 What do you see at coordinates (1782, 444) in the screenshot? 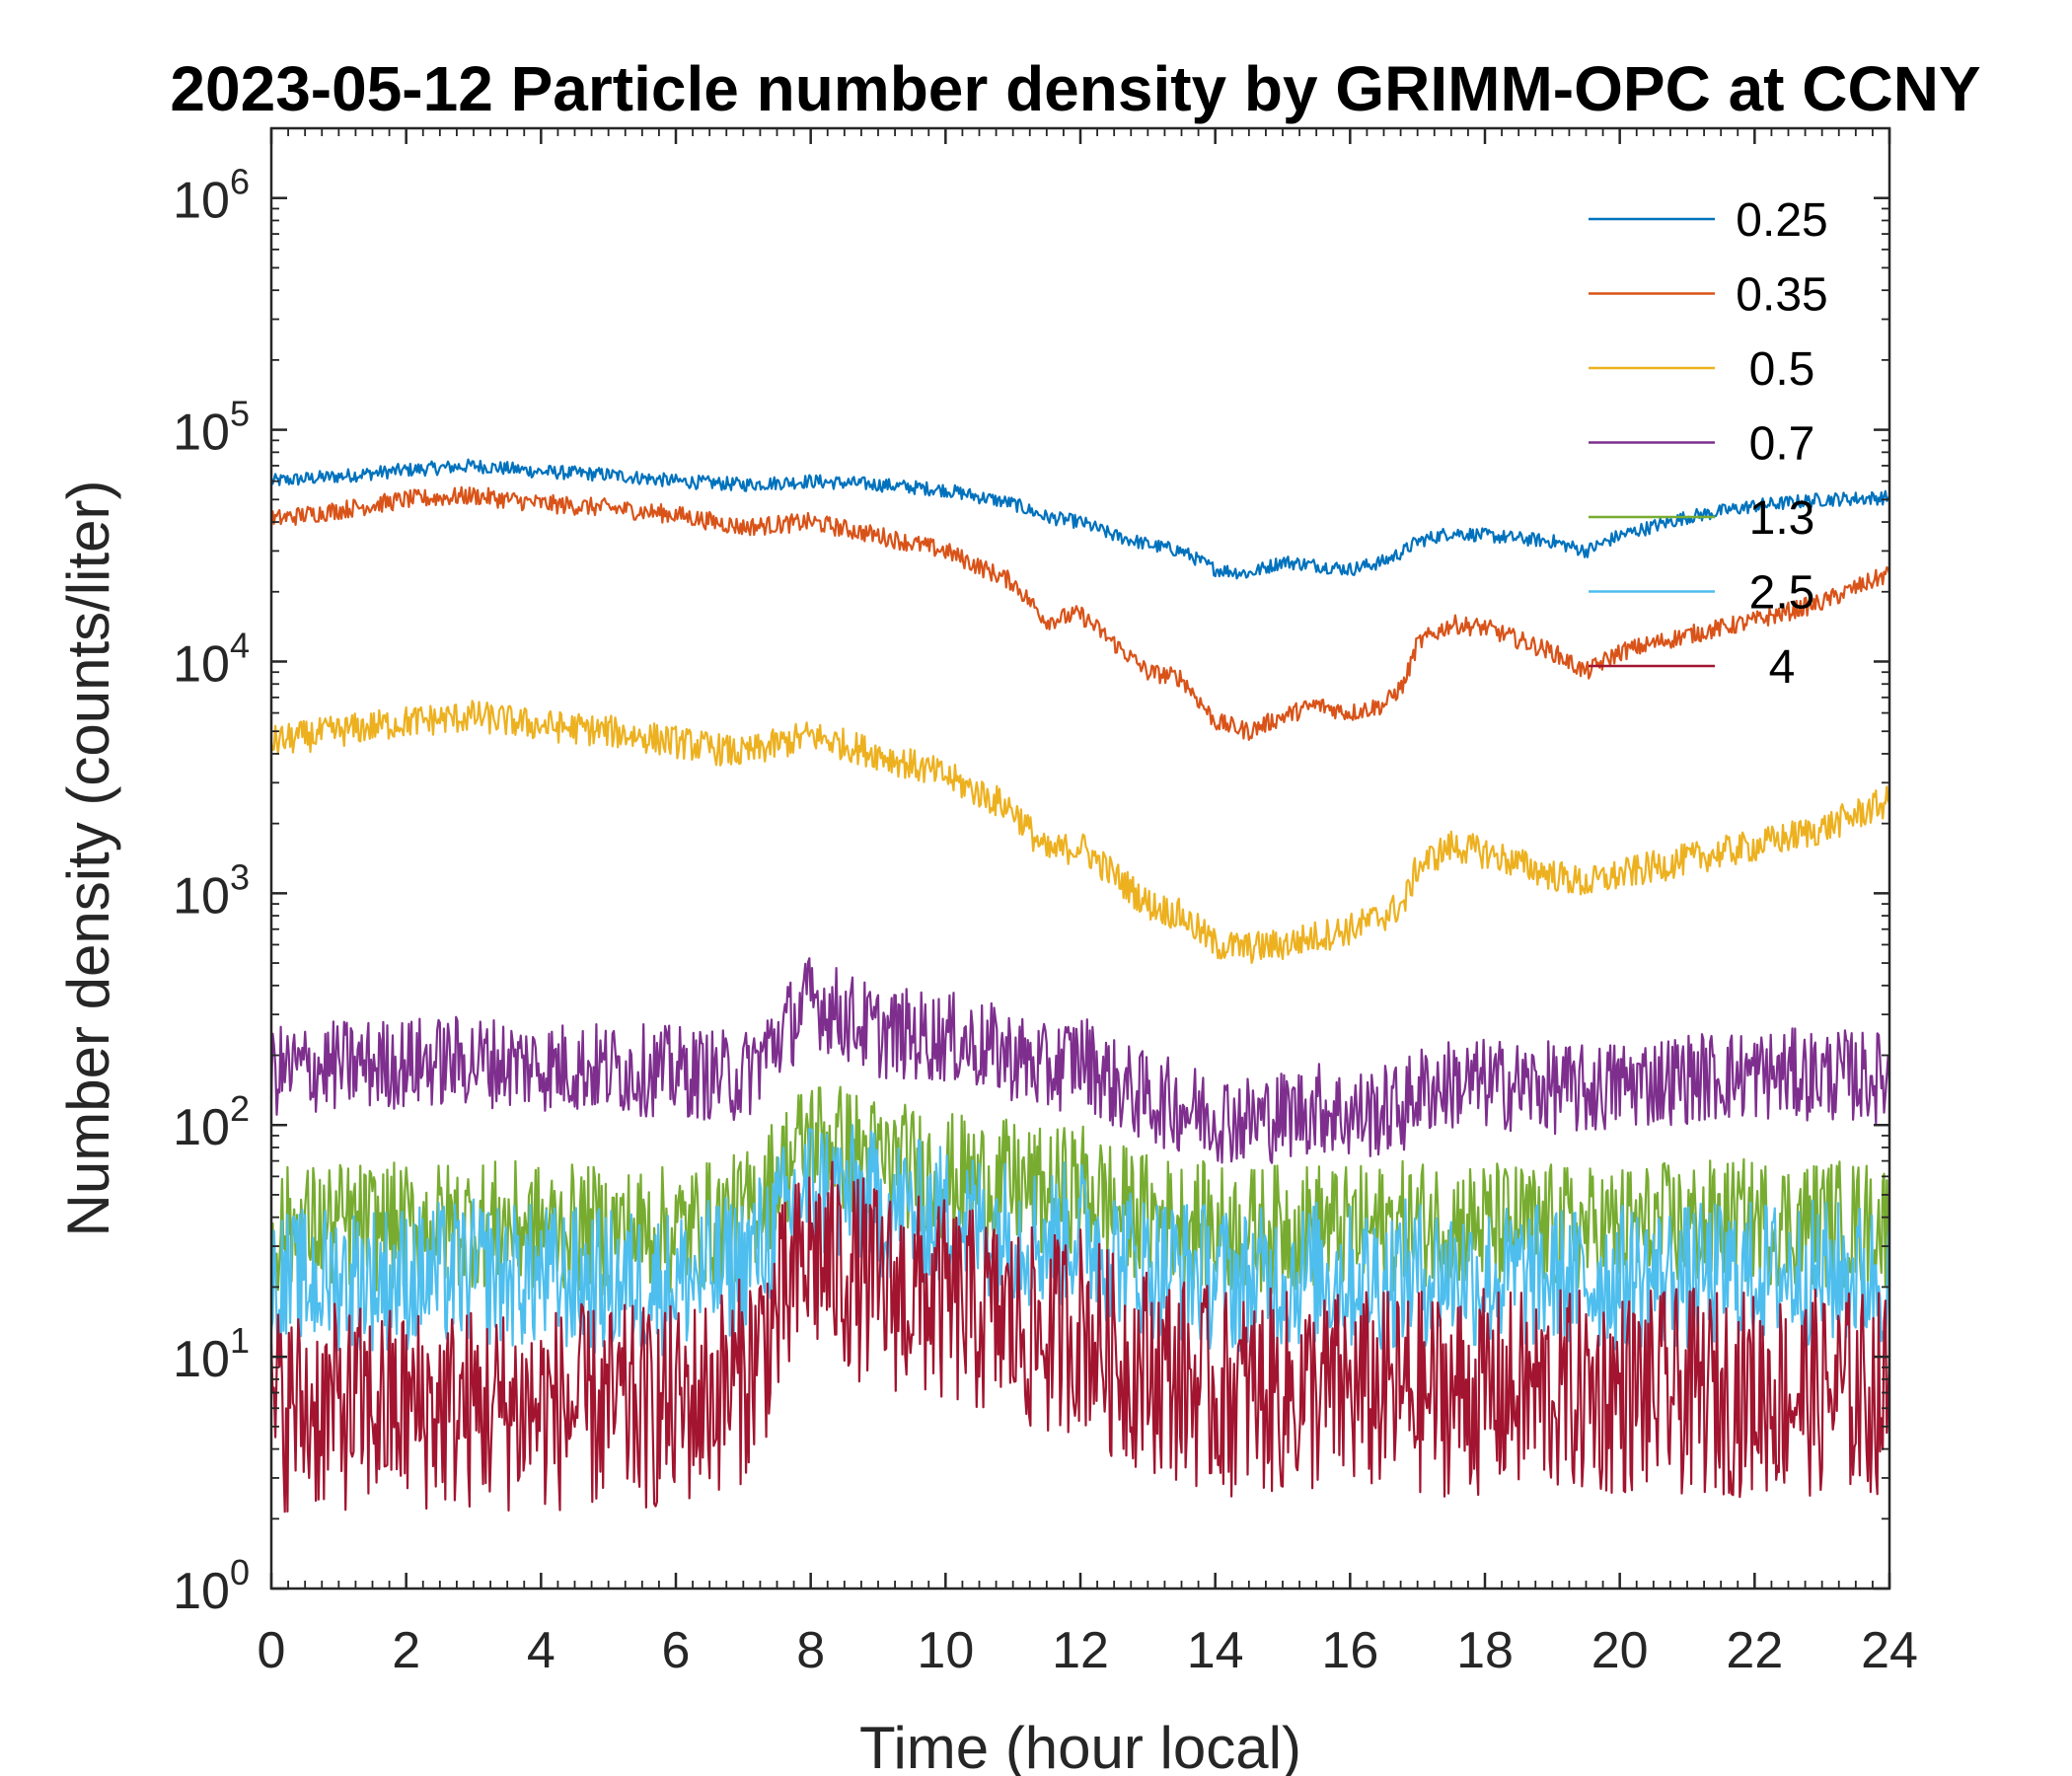
I see `legend-label-0.7: 0.7` at bounding box center [1782, 444].